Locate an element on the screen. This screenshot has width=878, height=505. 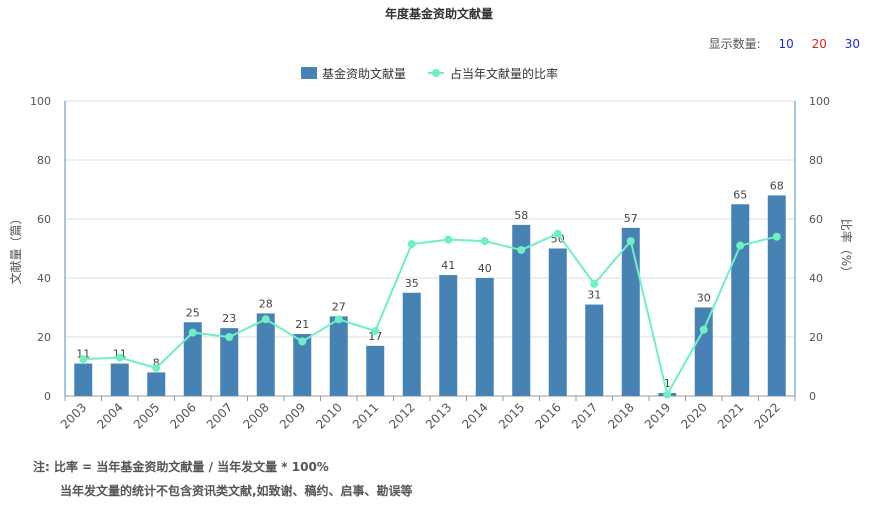
bar-value-label: 17 is located at coordinates (375, 336).